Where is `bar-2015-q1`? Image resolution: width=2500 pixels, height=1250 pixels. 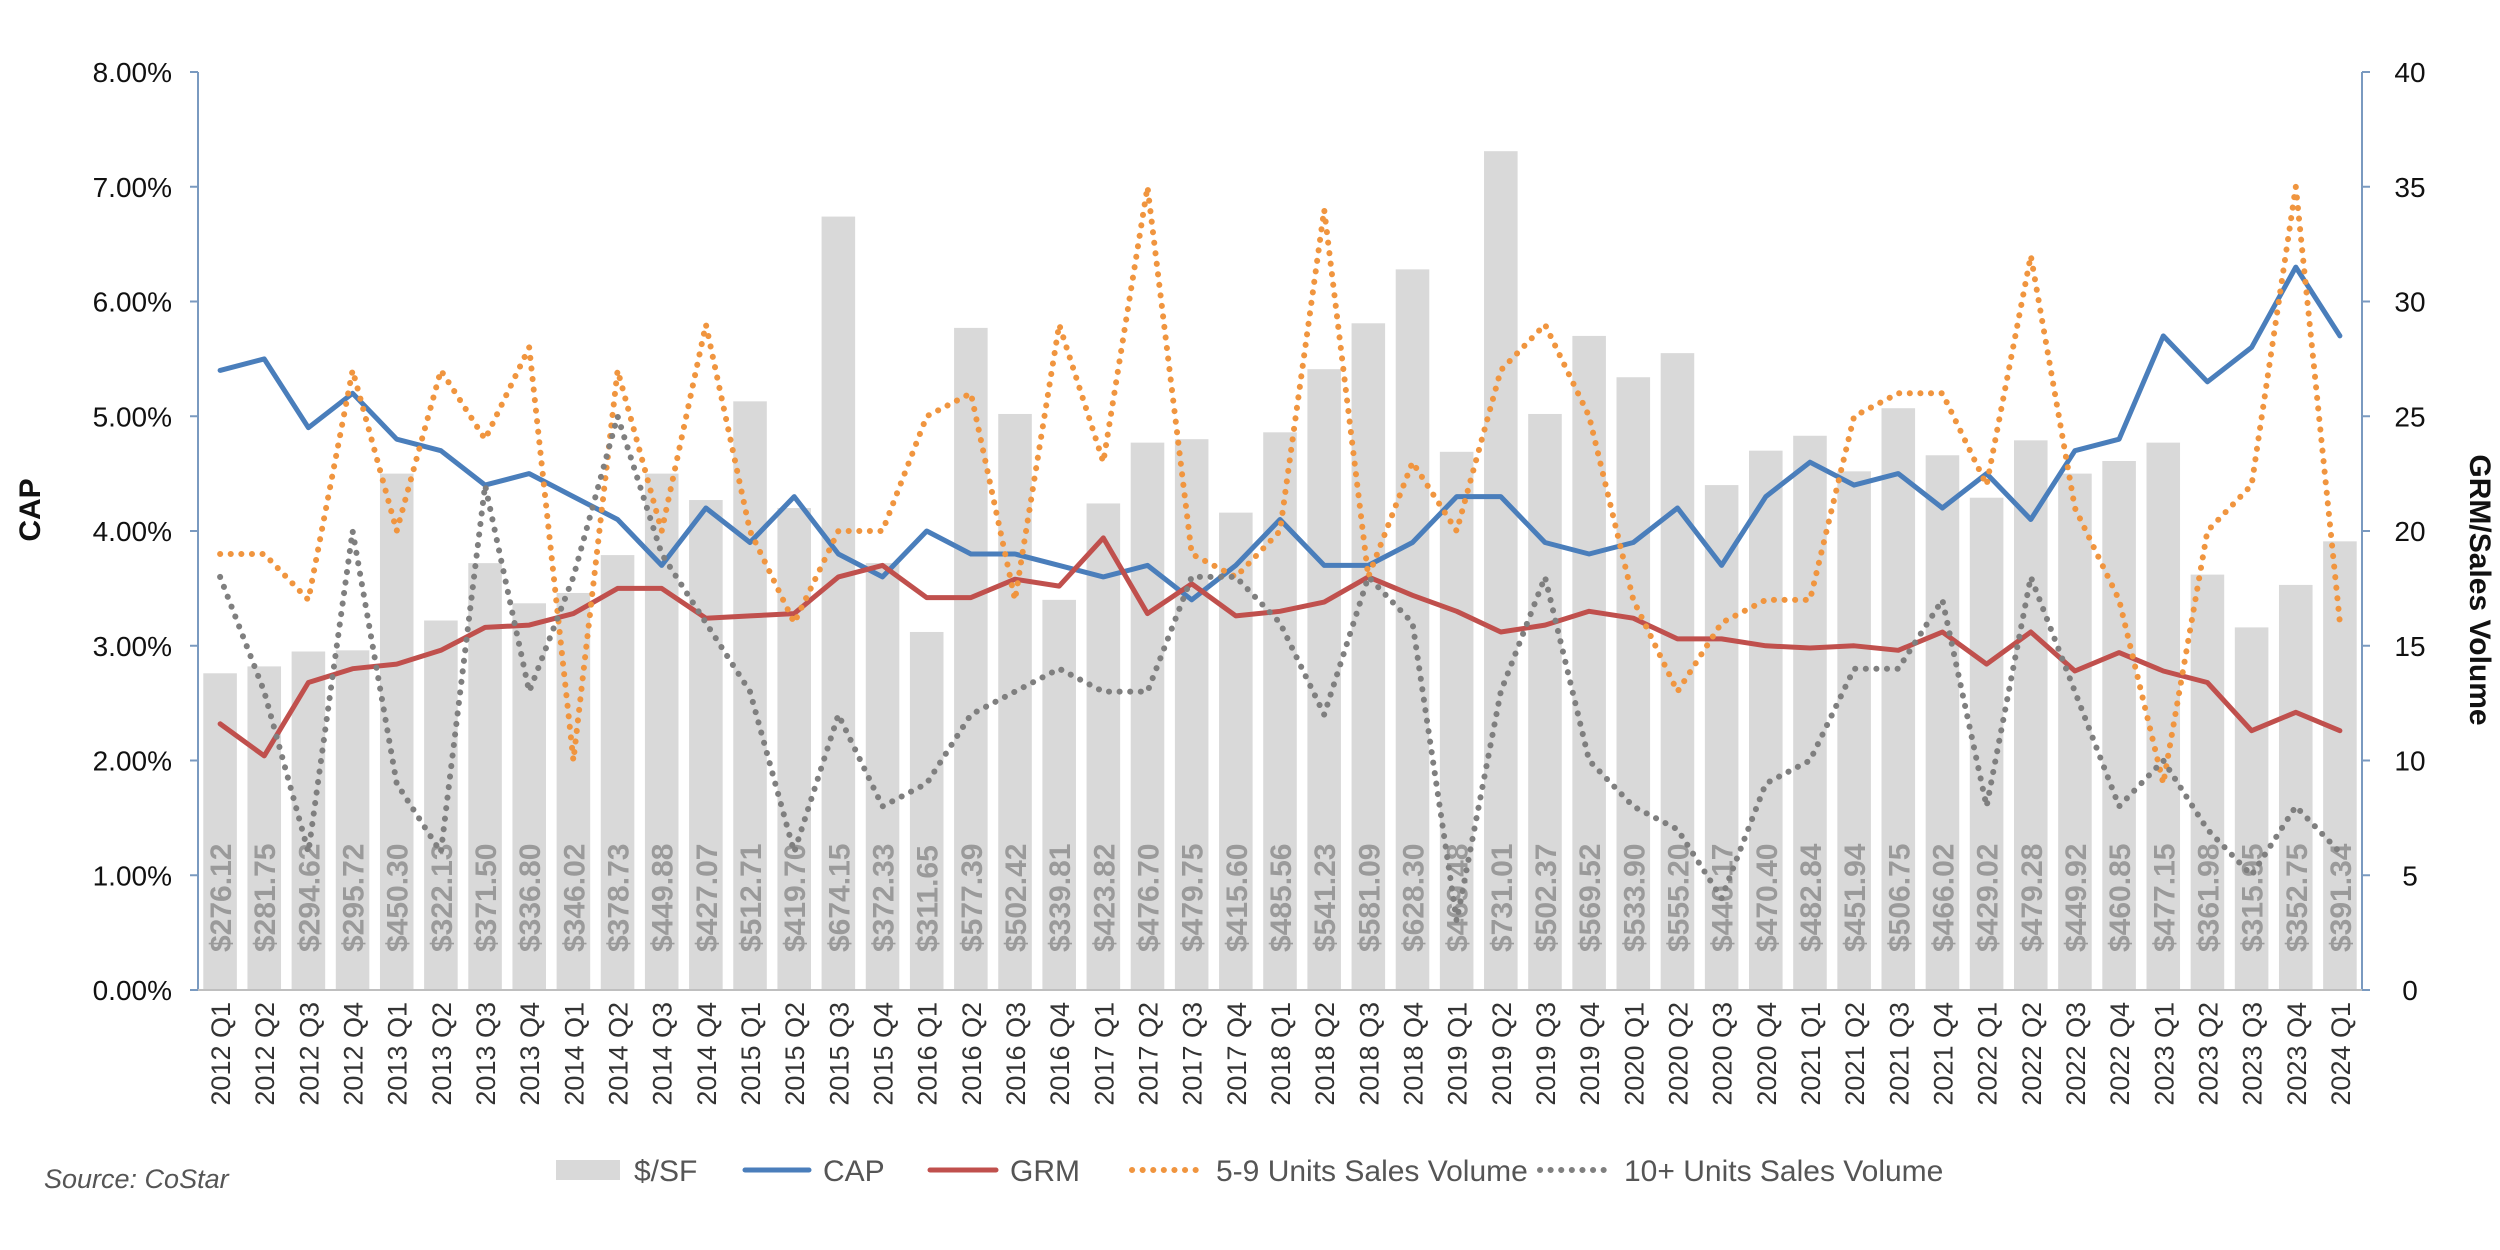
bar-2015-q1 is located at coordinates (750, 695).